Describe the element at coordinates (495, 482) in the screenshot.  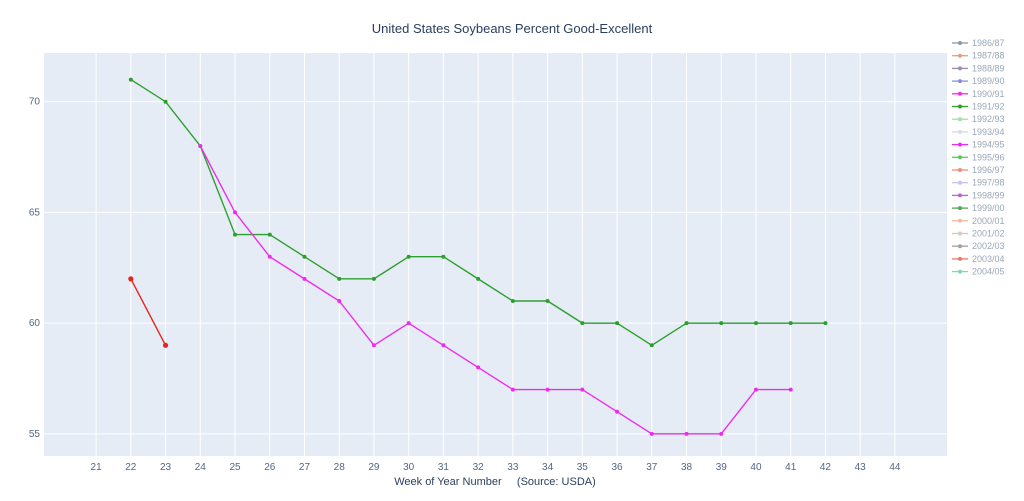
I see `x-axis-title: Week of Year Number (Source: USDA)` at that location.